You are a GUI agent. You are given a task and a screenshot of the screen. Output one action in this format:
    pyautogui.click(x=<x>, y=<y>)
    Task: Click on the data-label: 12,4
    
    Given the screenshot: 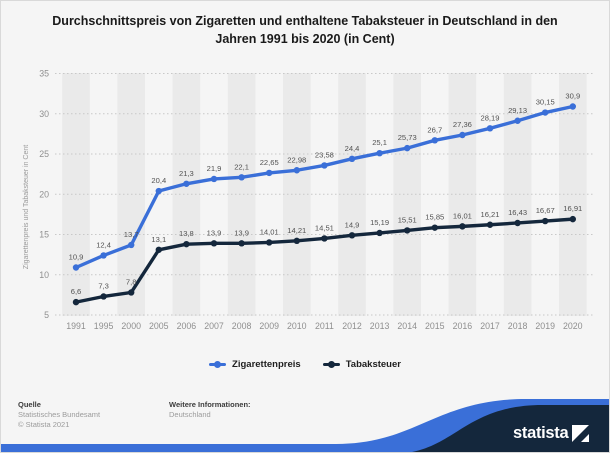 What is the action you would take?
    pyautogui.click(x=103, y=244)
    